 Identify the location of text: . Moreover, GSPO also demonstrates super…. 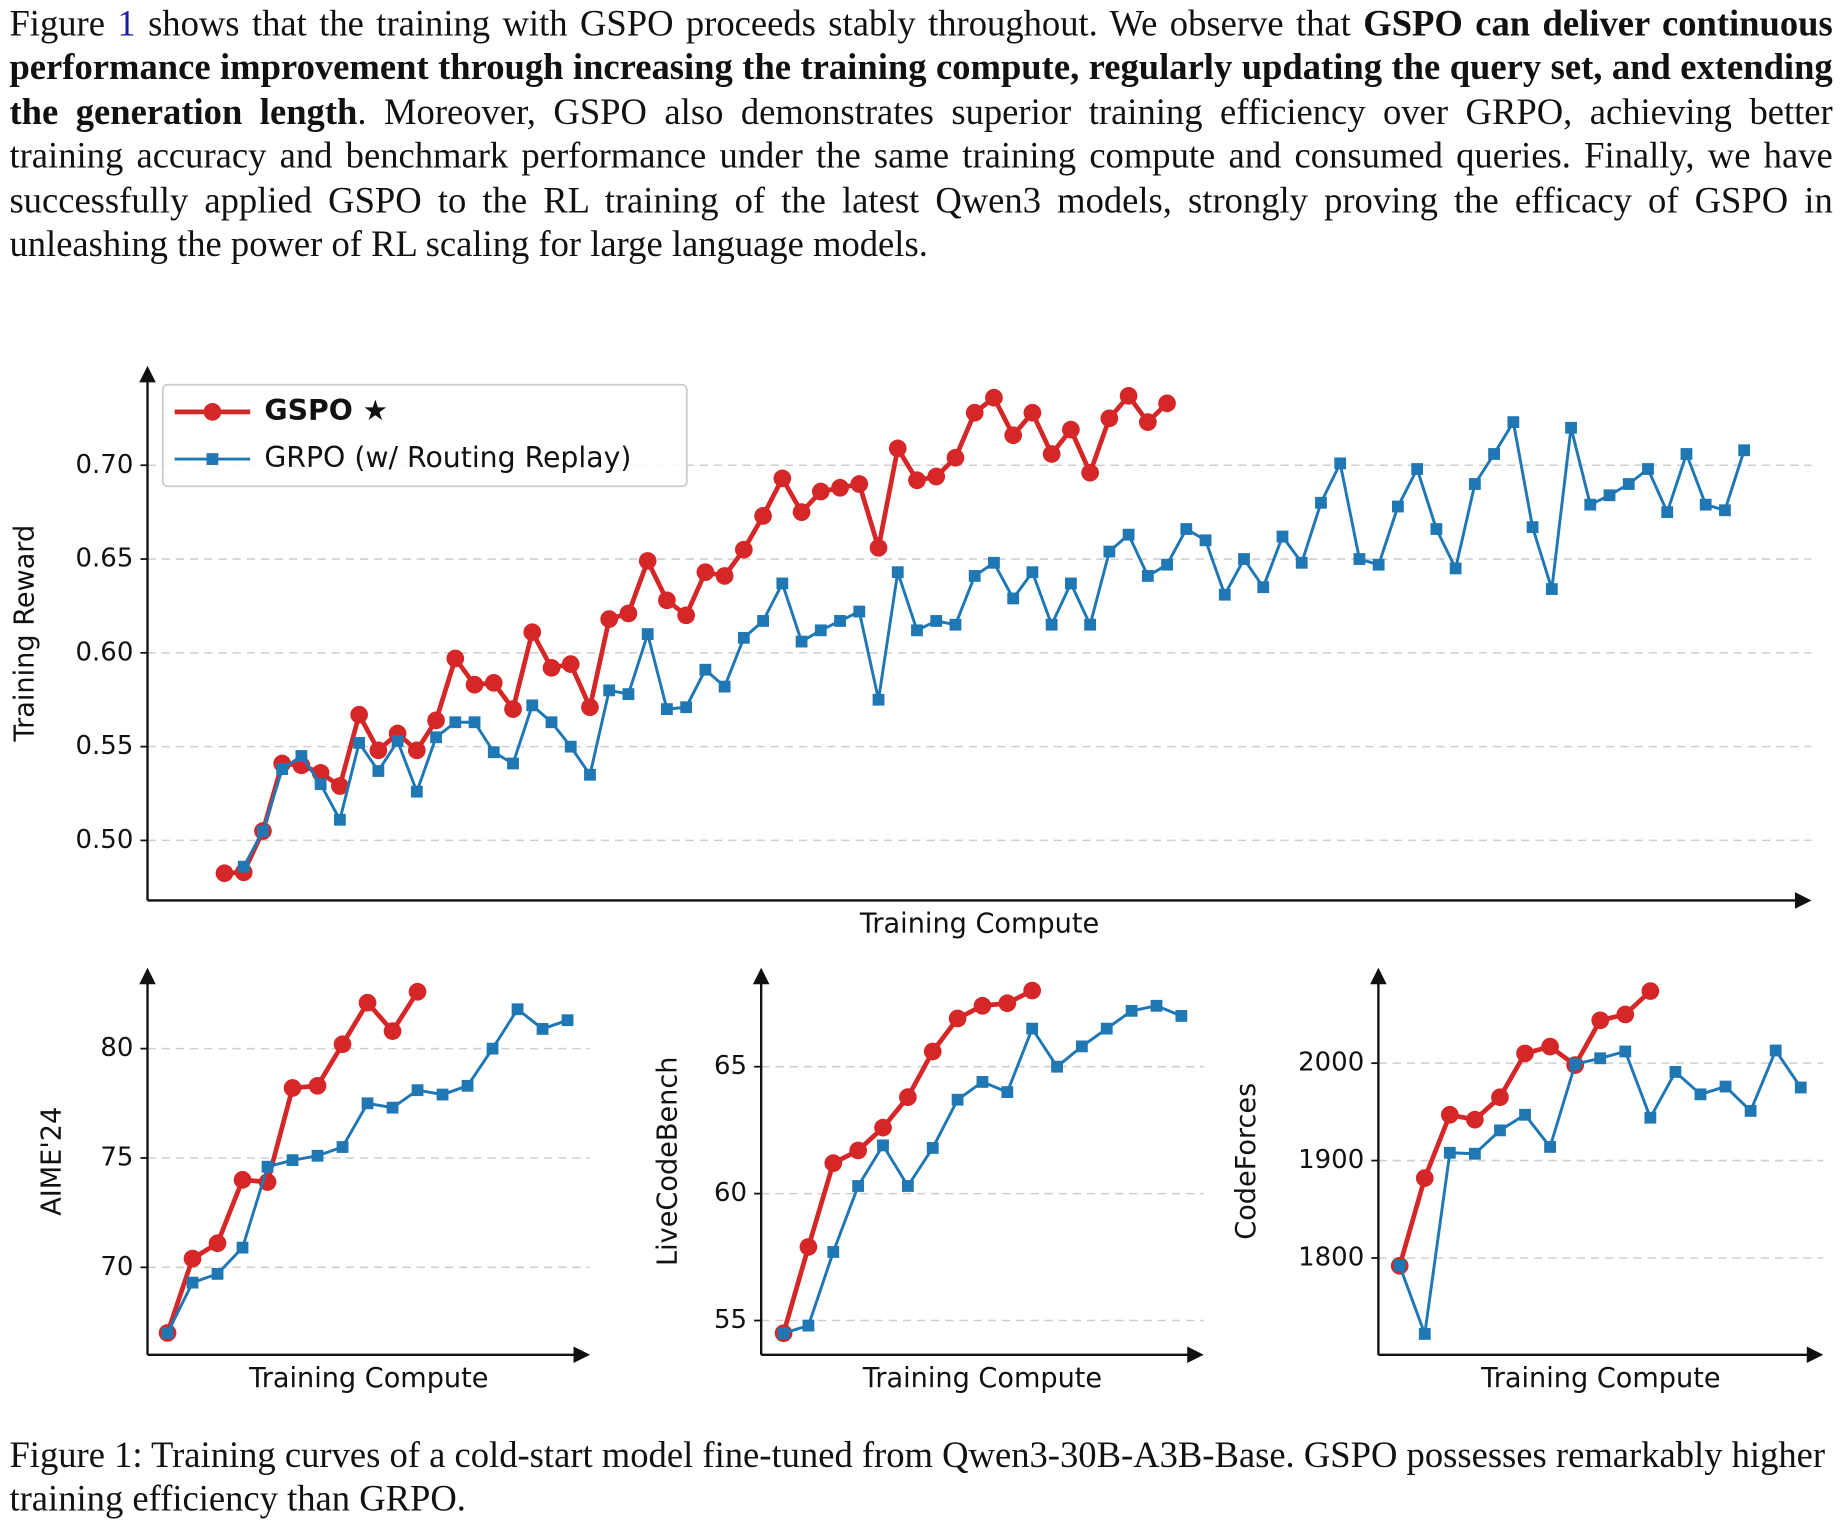
(921, 177).